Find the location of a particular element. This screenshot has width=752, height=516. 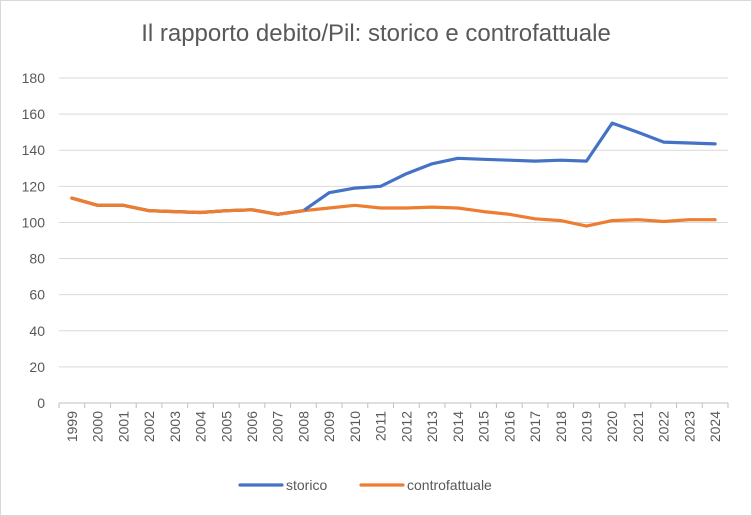

x-tick-label: 2023 is located at coordinates (689, 426).